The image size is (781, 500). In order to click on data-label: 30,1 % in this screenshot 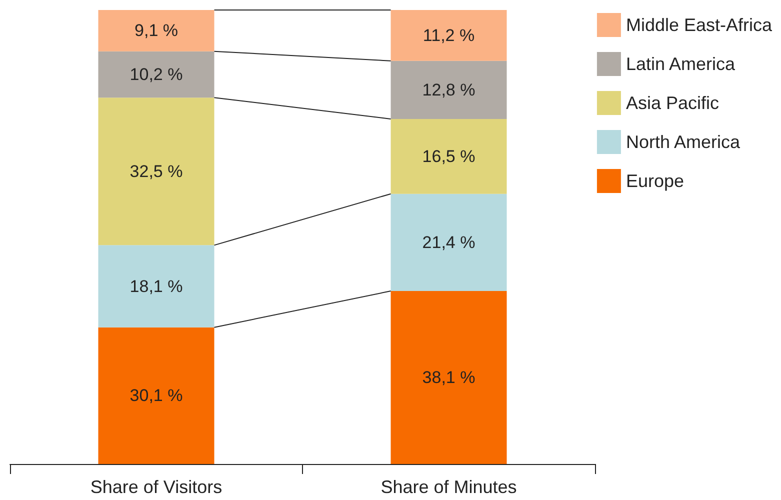, I will do `click(156, 396)`.